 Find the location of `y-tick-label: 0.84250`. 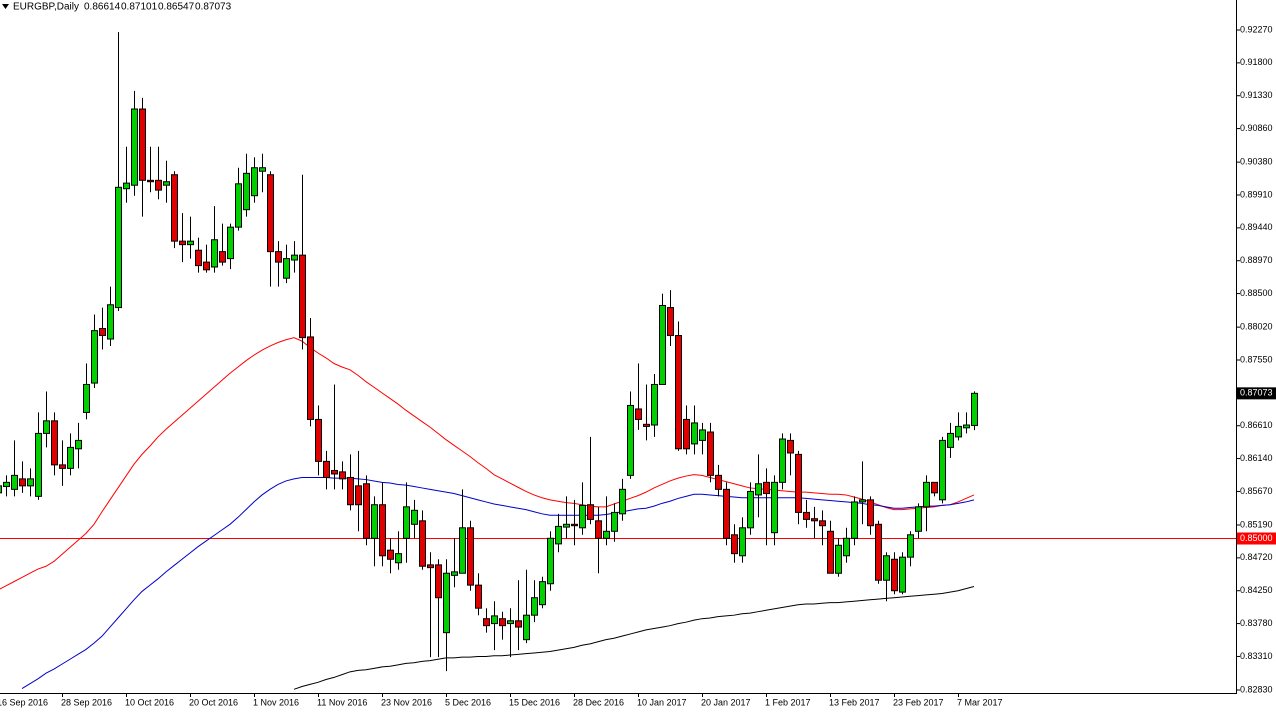

y-tick-label: 0.84250 is located at coordinates (1256, 590).